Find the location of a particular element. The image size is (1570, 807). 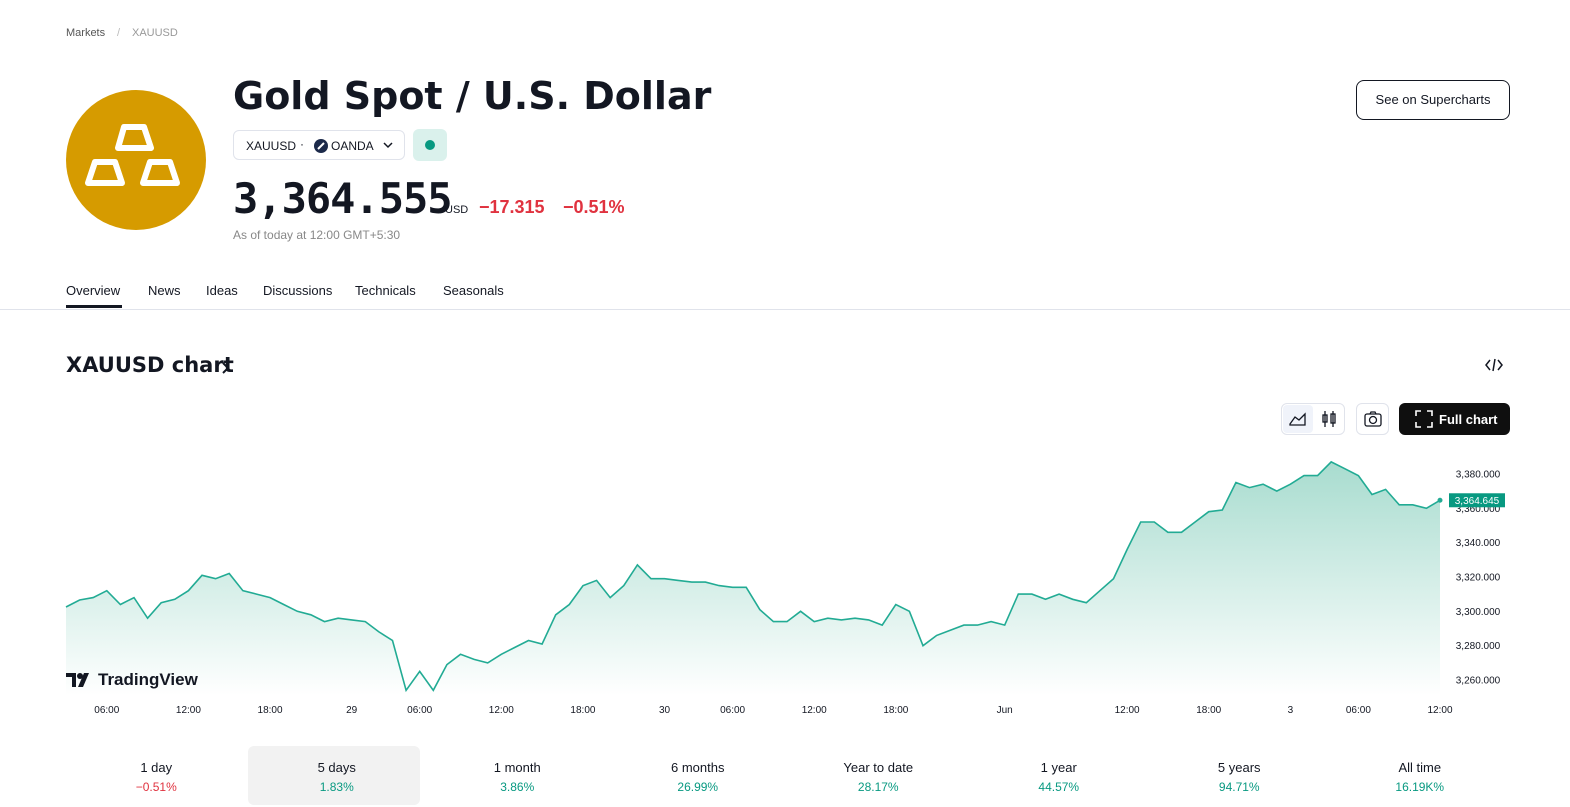

tab: Seasonals is located at coordinates (473, 290).